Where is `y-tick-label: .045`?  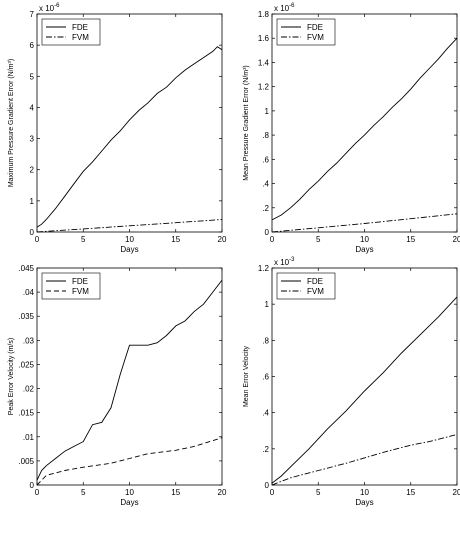 y-tick-label: .045 is located at coordinates (26, 268).